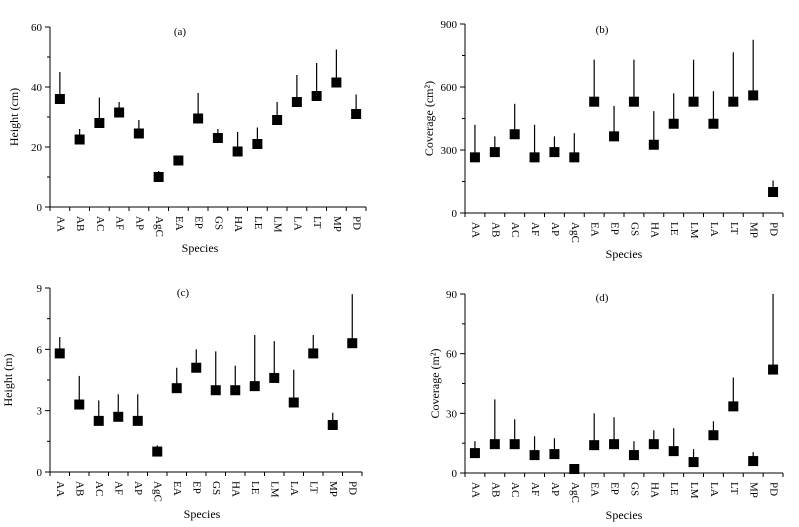 Image resolution: width=799 pixels, height=527 pixels. What do you see at coordinates (183, 293) in the screenshot?
I see `panel-label: (c)` at bounding box center [183, 293].